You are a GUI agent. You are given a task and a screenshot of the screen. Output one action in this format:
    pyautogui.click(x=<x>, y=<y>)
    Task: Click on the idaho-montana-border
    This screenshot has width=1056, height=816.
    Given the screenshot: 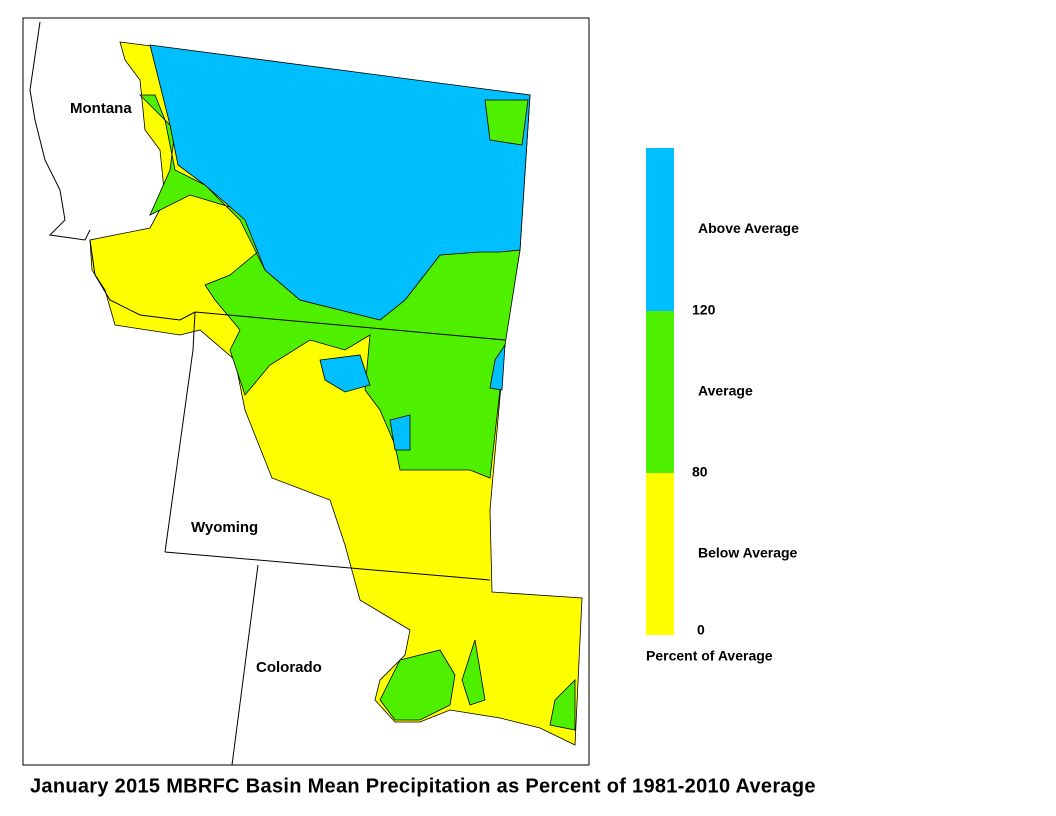 What is the action you would take?
    pyautogui.click(x=142, y=280)
    